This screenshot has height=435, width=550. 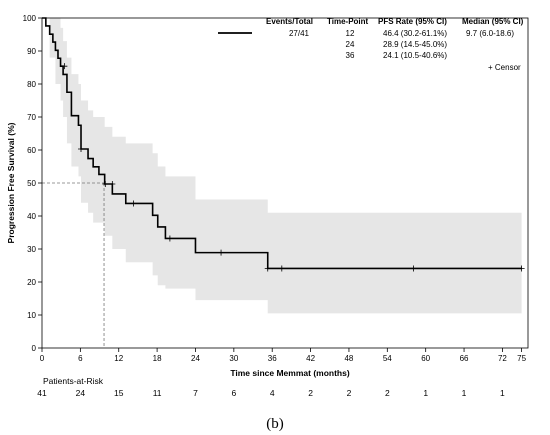 I want to click on x-tick-label: 24, so click(x=195, y=358).